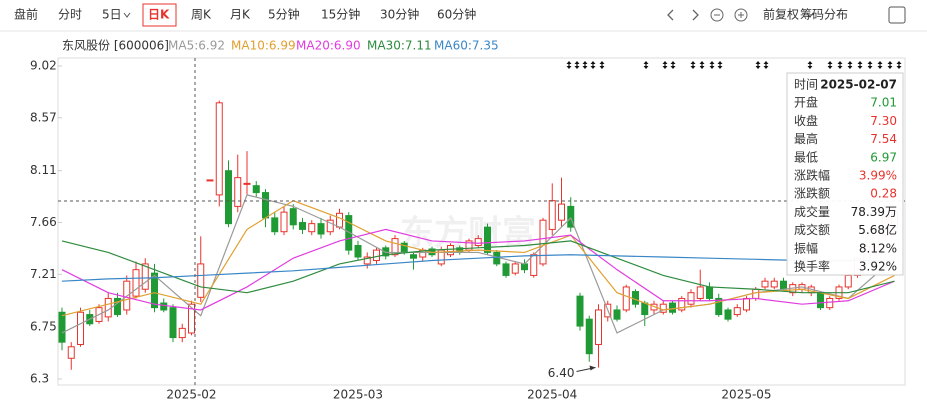  I want to click on tooltip-value: 7.54, so click(883, 139).